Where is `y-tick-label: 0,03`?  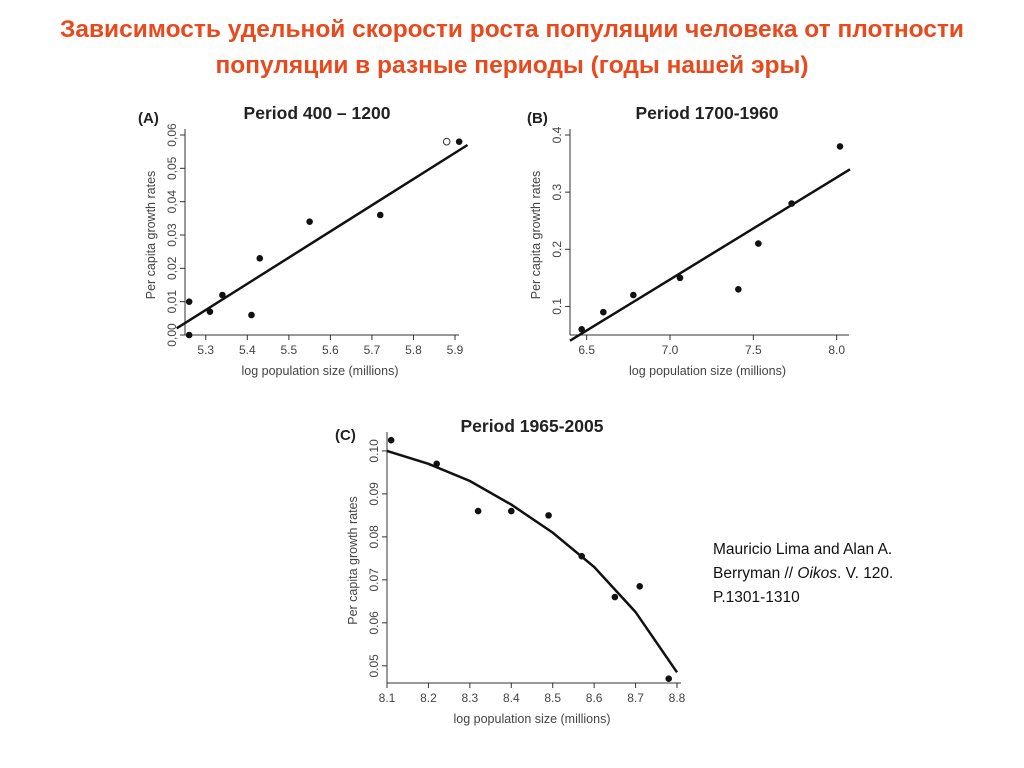 y-tick-label: 0,03 is located at coordinates (172, 235).